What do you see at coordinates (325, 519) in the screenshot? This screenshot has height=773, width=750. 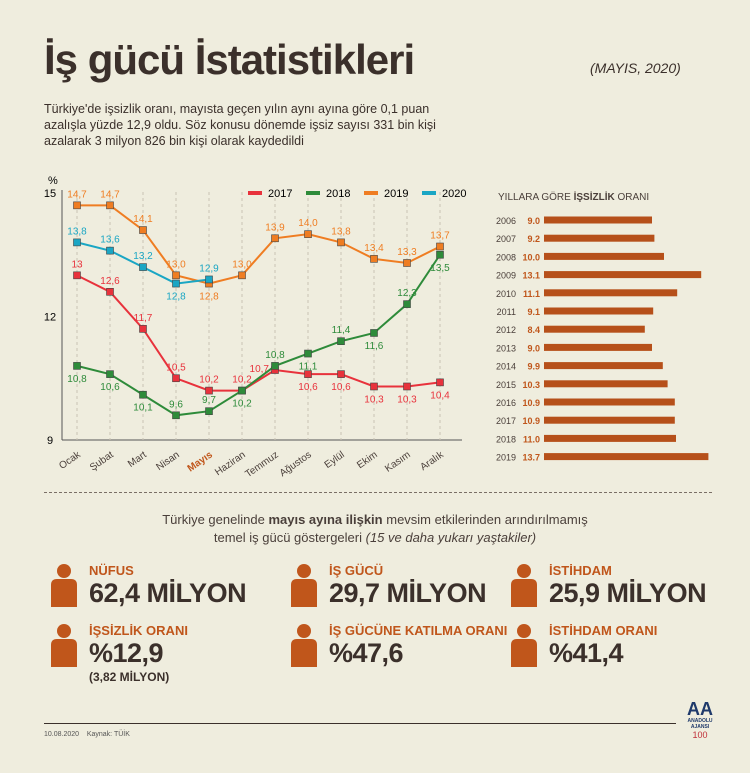 I see `subtitle-bold: mayıs ayına ilişkin` at bounding box center [325, 519].